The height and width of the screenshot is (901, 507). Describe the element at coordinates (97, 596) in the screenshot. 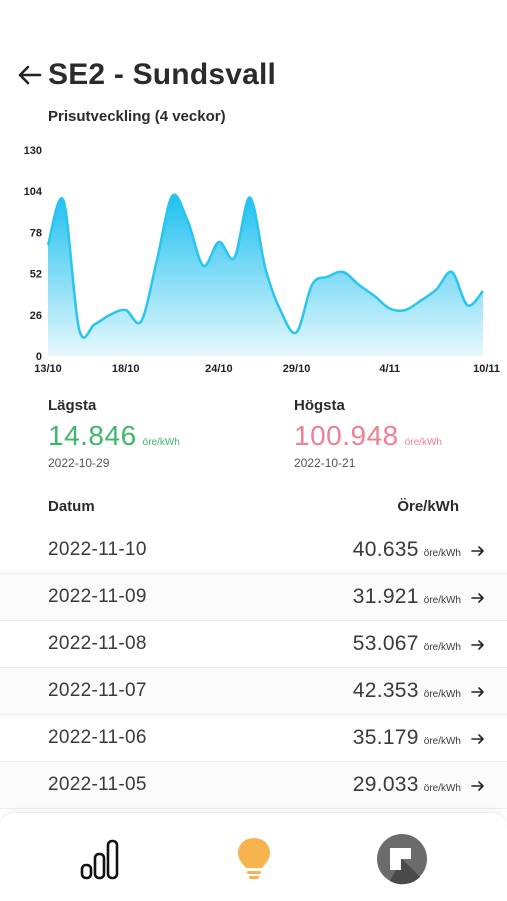

I see `row-date: 2022-11-09` at that location.